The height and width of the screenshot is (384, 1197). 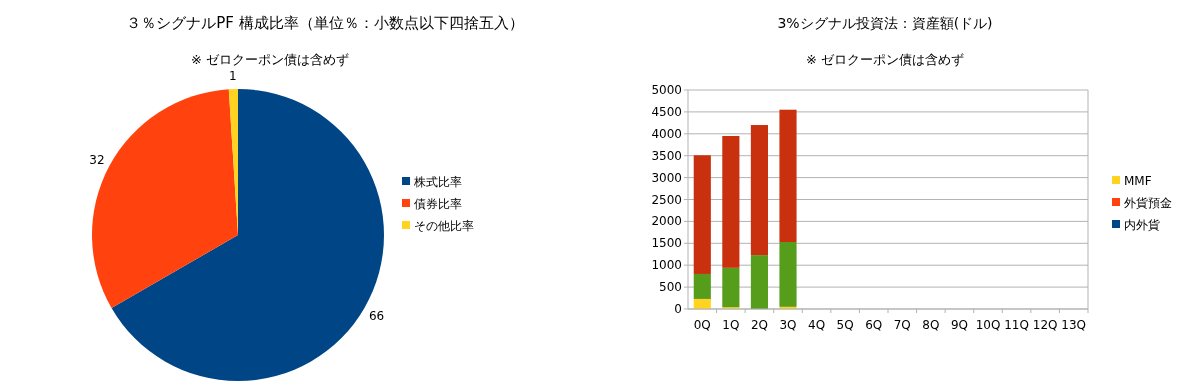 What do you see at coordinates (678, 309) in the screenshot?
I see `y-tick-label: 0` at bounding box center [678, 309].